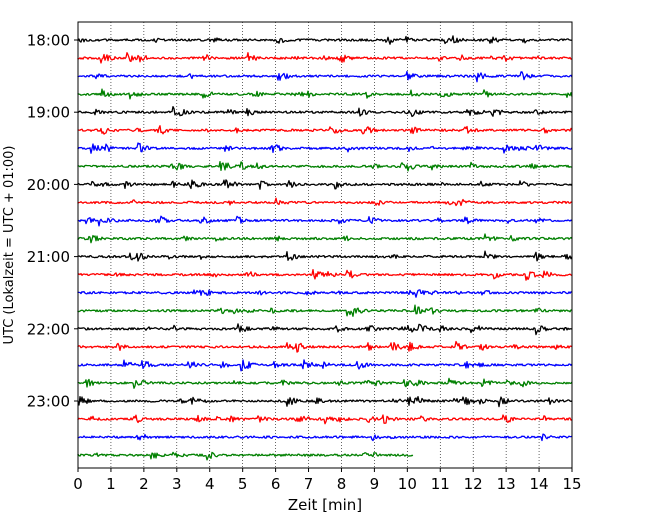 The width and height of the screenshot is (650, 520). Describe the element at coordinates (52, 221) in the screenshot. I see `y-axis: 18:00 19:00 20:00 21:00 22:00 23:00` at that location.